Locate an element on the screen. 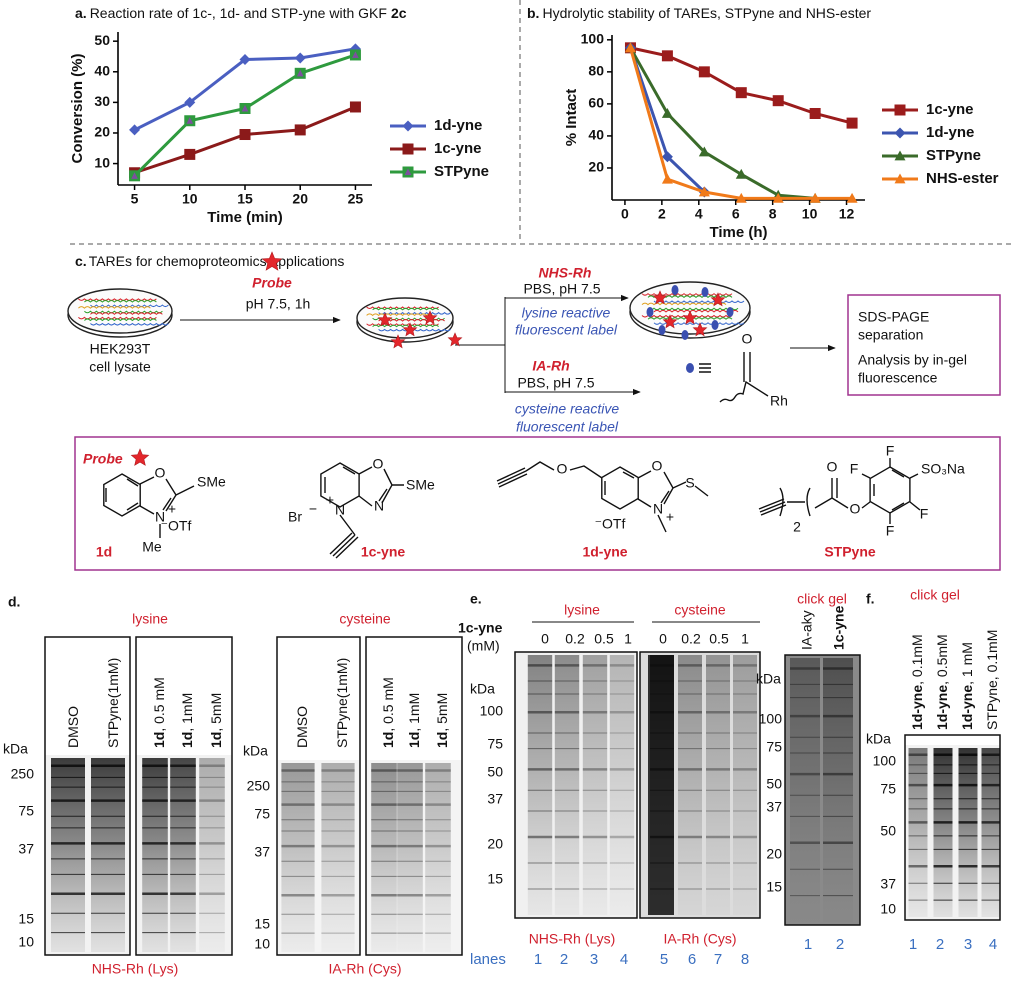  lane-label-text: STPyne(1mM) is located at coordinates (113, 703).